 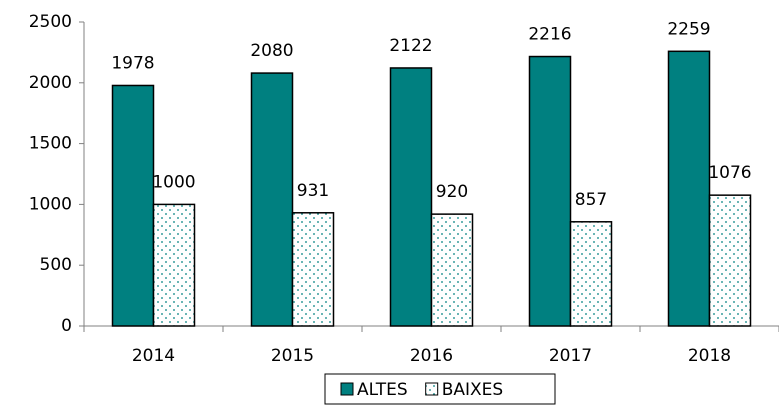 I want to click on x-tick-label: 2016, so click(x=431, y=356).